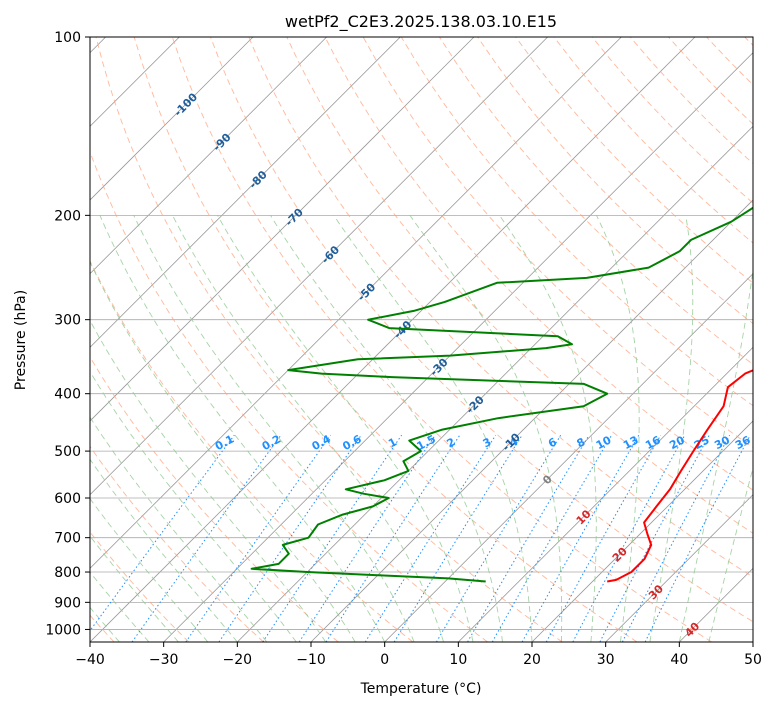 The height and width of the screenshot is (708, 775). Describe the element at coordinates (458, 660) in the screenshot. I see `x-tick-label: 10` at that location.